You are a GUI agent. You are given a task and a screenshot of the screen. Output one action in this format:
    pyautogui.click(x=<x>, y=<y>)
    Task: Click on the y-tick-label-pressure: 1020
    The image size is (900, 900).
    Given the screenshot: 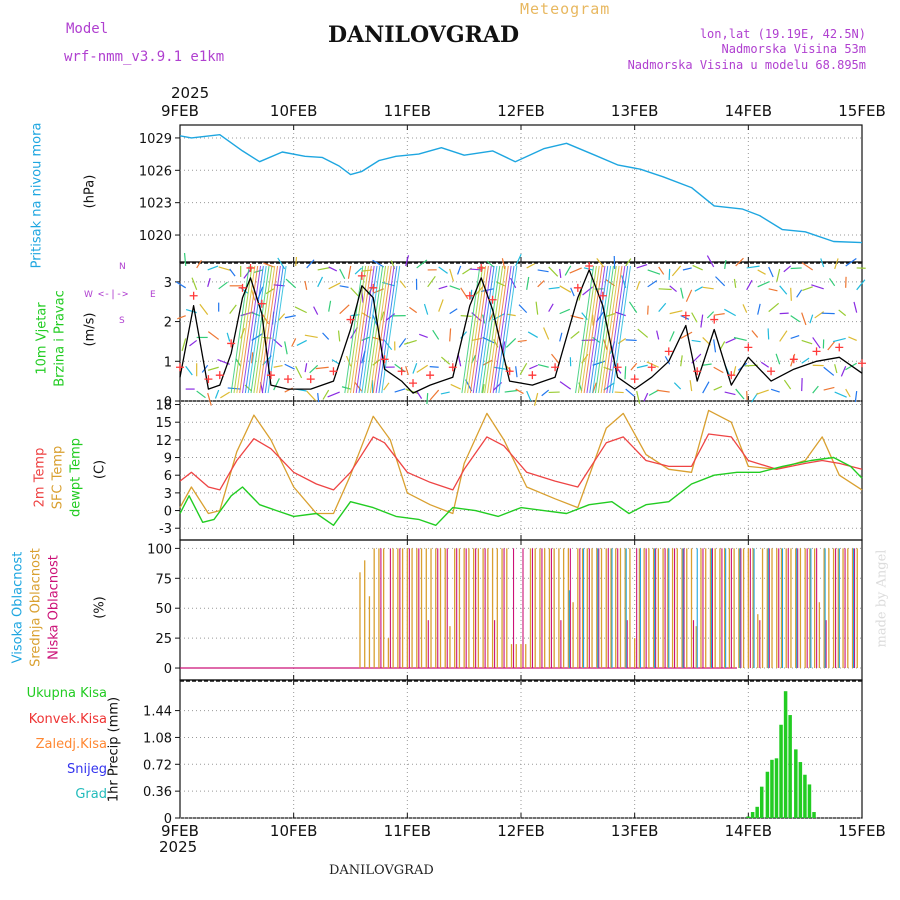 What is the action you would take?
    pyautogui.click(x=155, y=236)
    